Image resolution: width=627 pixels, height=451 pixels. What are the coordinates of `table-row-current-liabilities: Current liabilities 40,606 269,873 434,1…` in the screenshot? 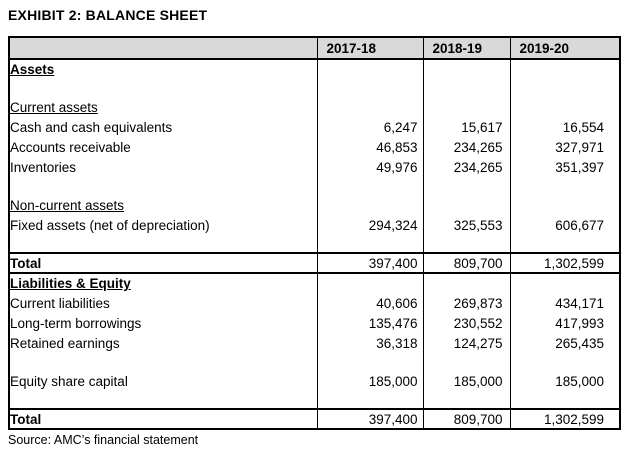 It's located at (314, 303).